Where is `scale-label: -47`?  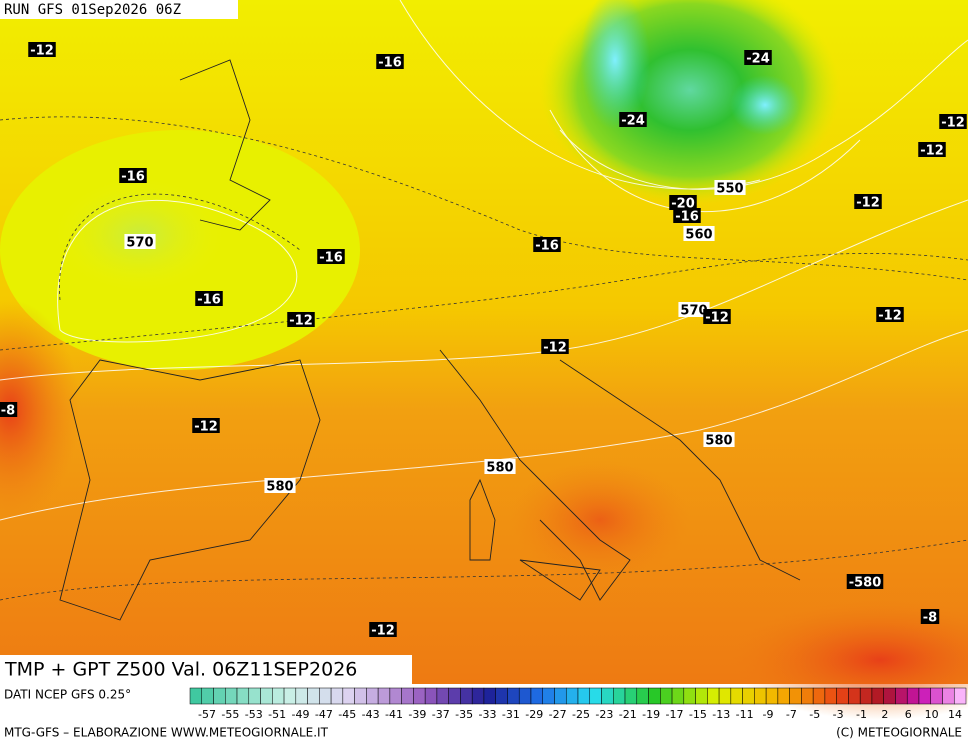 scale-label: -47 is located at coordinates (324, 714).